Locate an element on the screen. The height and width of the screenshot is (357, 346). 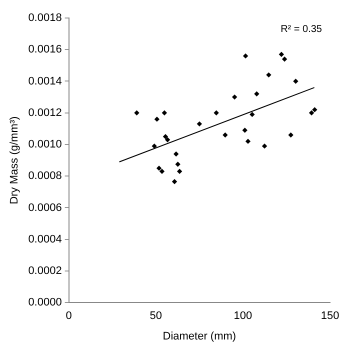
y-tick-label: 0.0010 is located at coordinates (45, 144).